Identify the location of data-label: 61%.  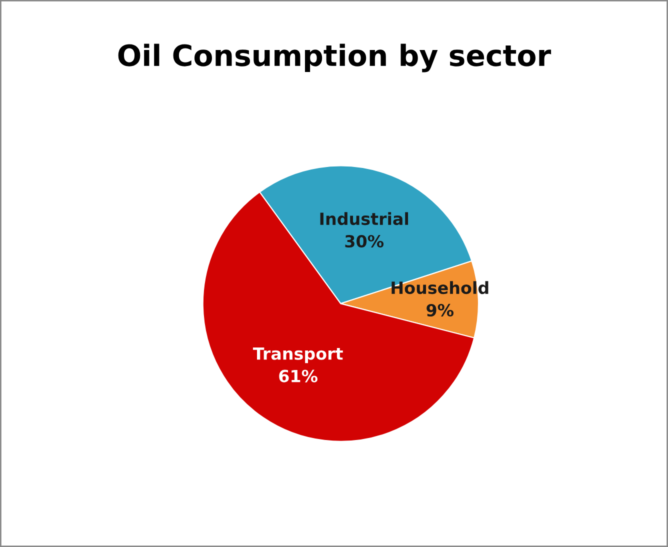
(298, 376).